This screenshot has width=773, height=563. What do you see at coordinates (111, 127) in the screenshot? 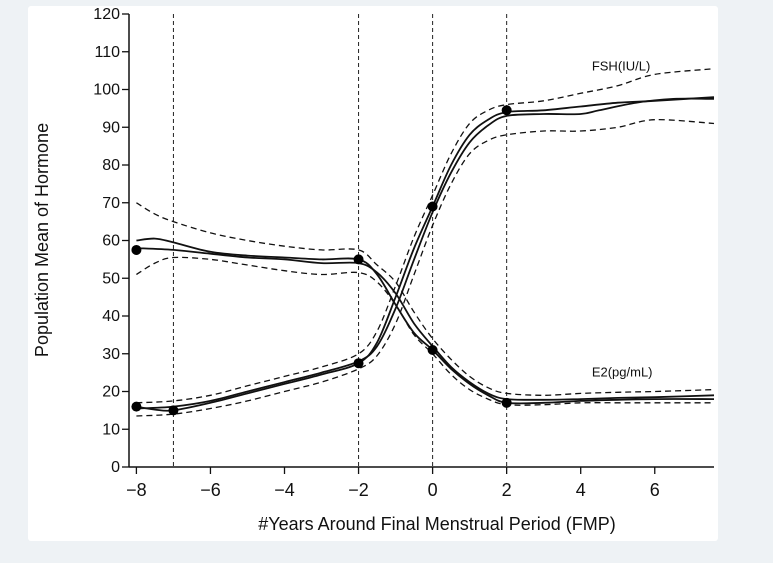
I see `y-tick-label: 90` at bounding box center [111, 127].